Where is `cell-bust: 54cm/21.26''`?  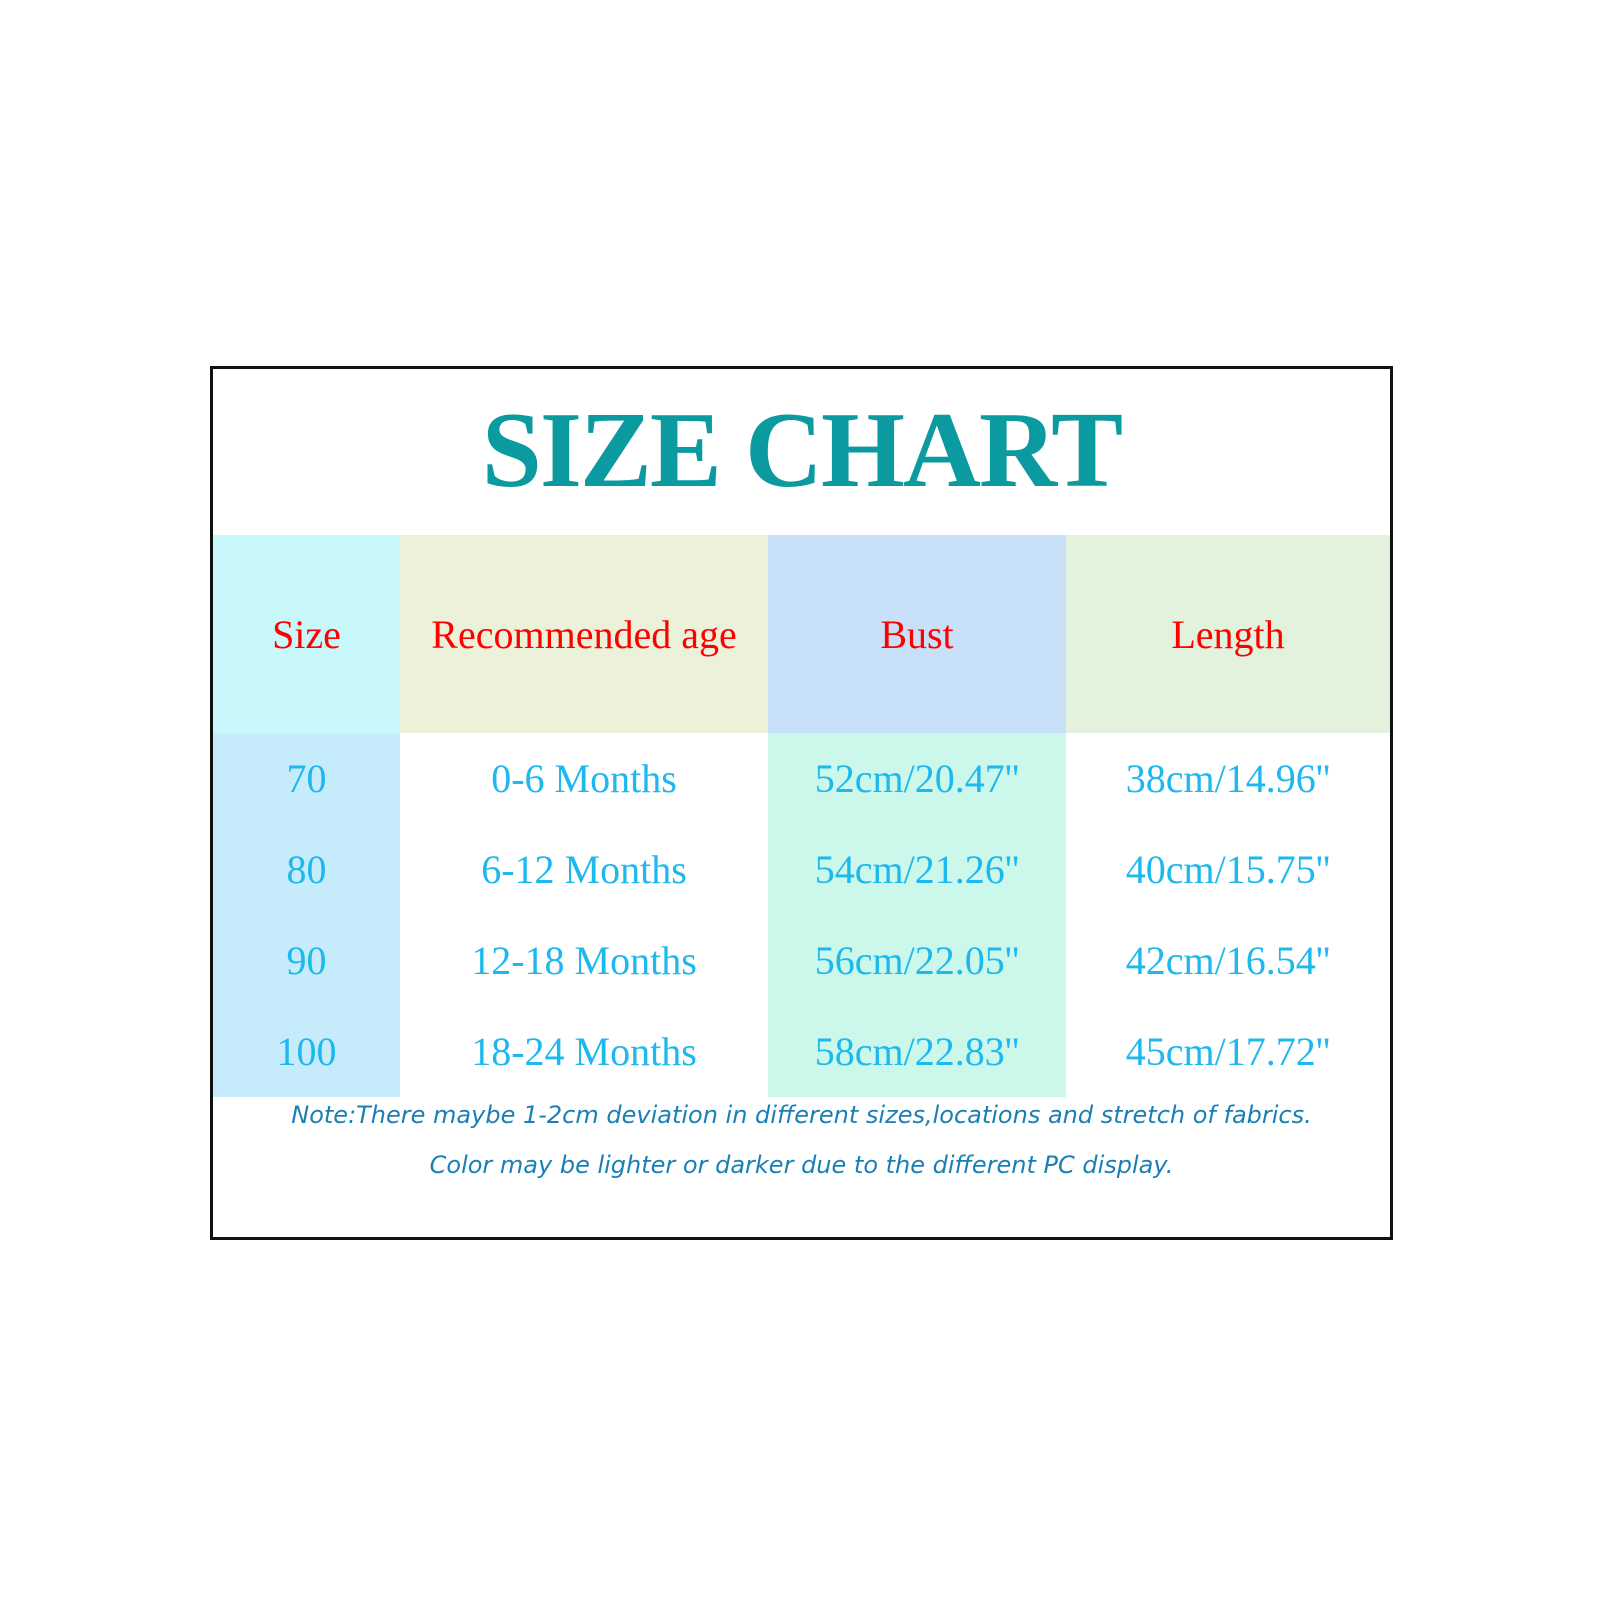
cell-bust: 54cm/21.26'' is located at coordinates (917, 869).